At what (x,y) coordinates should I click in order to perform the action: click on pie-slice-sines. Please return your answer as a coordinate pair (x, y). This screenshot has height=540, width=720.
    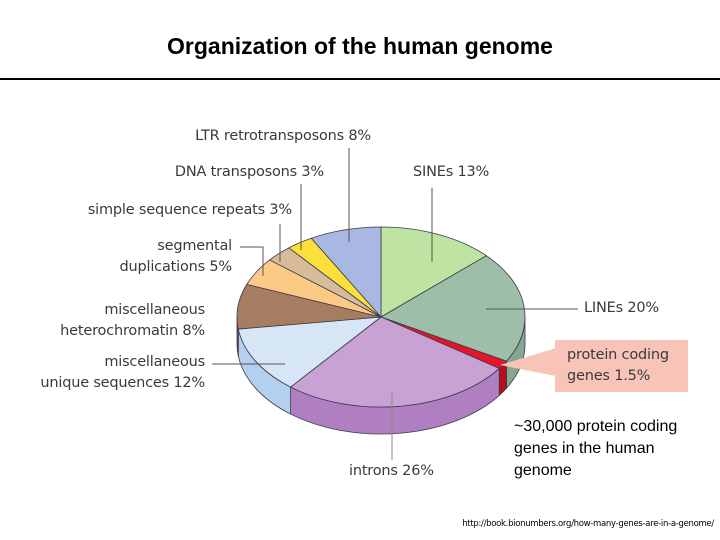
    Looking at the image, I should click on (433, 272).